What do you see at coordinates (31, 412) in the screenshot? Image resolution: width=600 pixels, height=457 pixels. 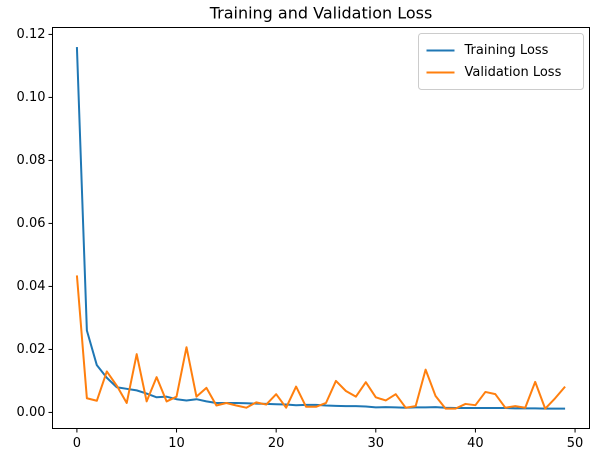 I see `y-tick-label: 0.00` at bounding box center [31, 412].